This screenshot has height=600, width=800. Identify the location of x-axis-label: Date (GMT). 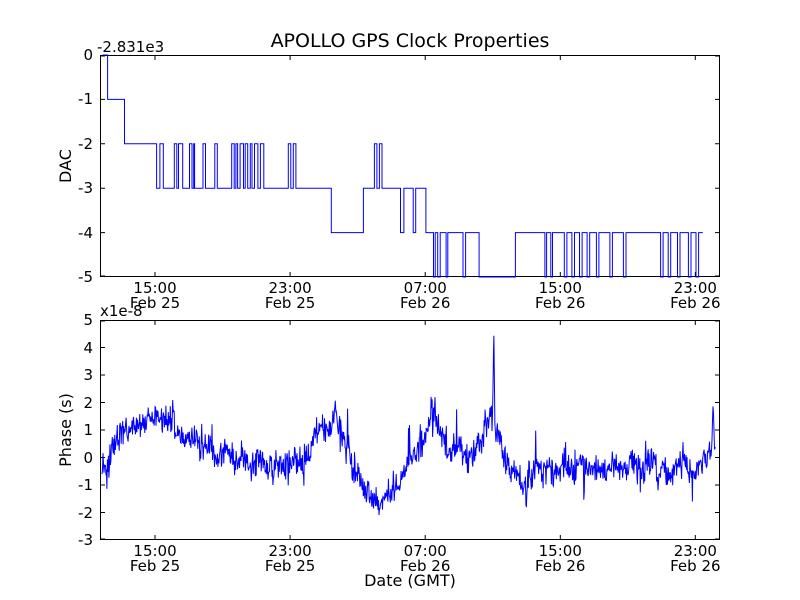
(410, 580).